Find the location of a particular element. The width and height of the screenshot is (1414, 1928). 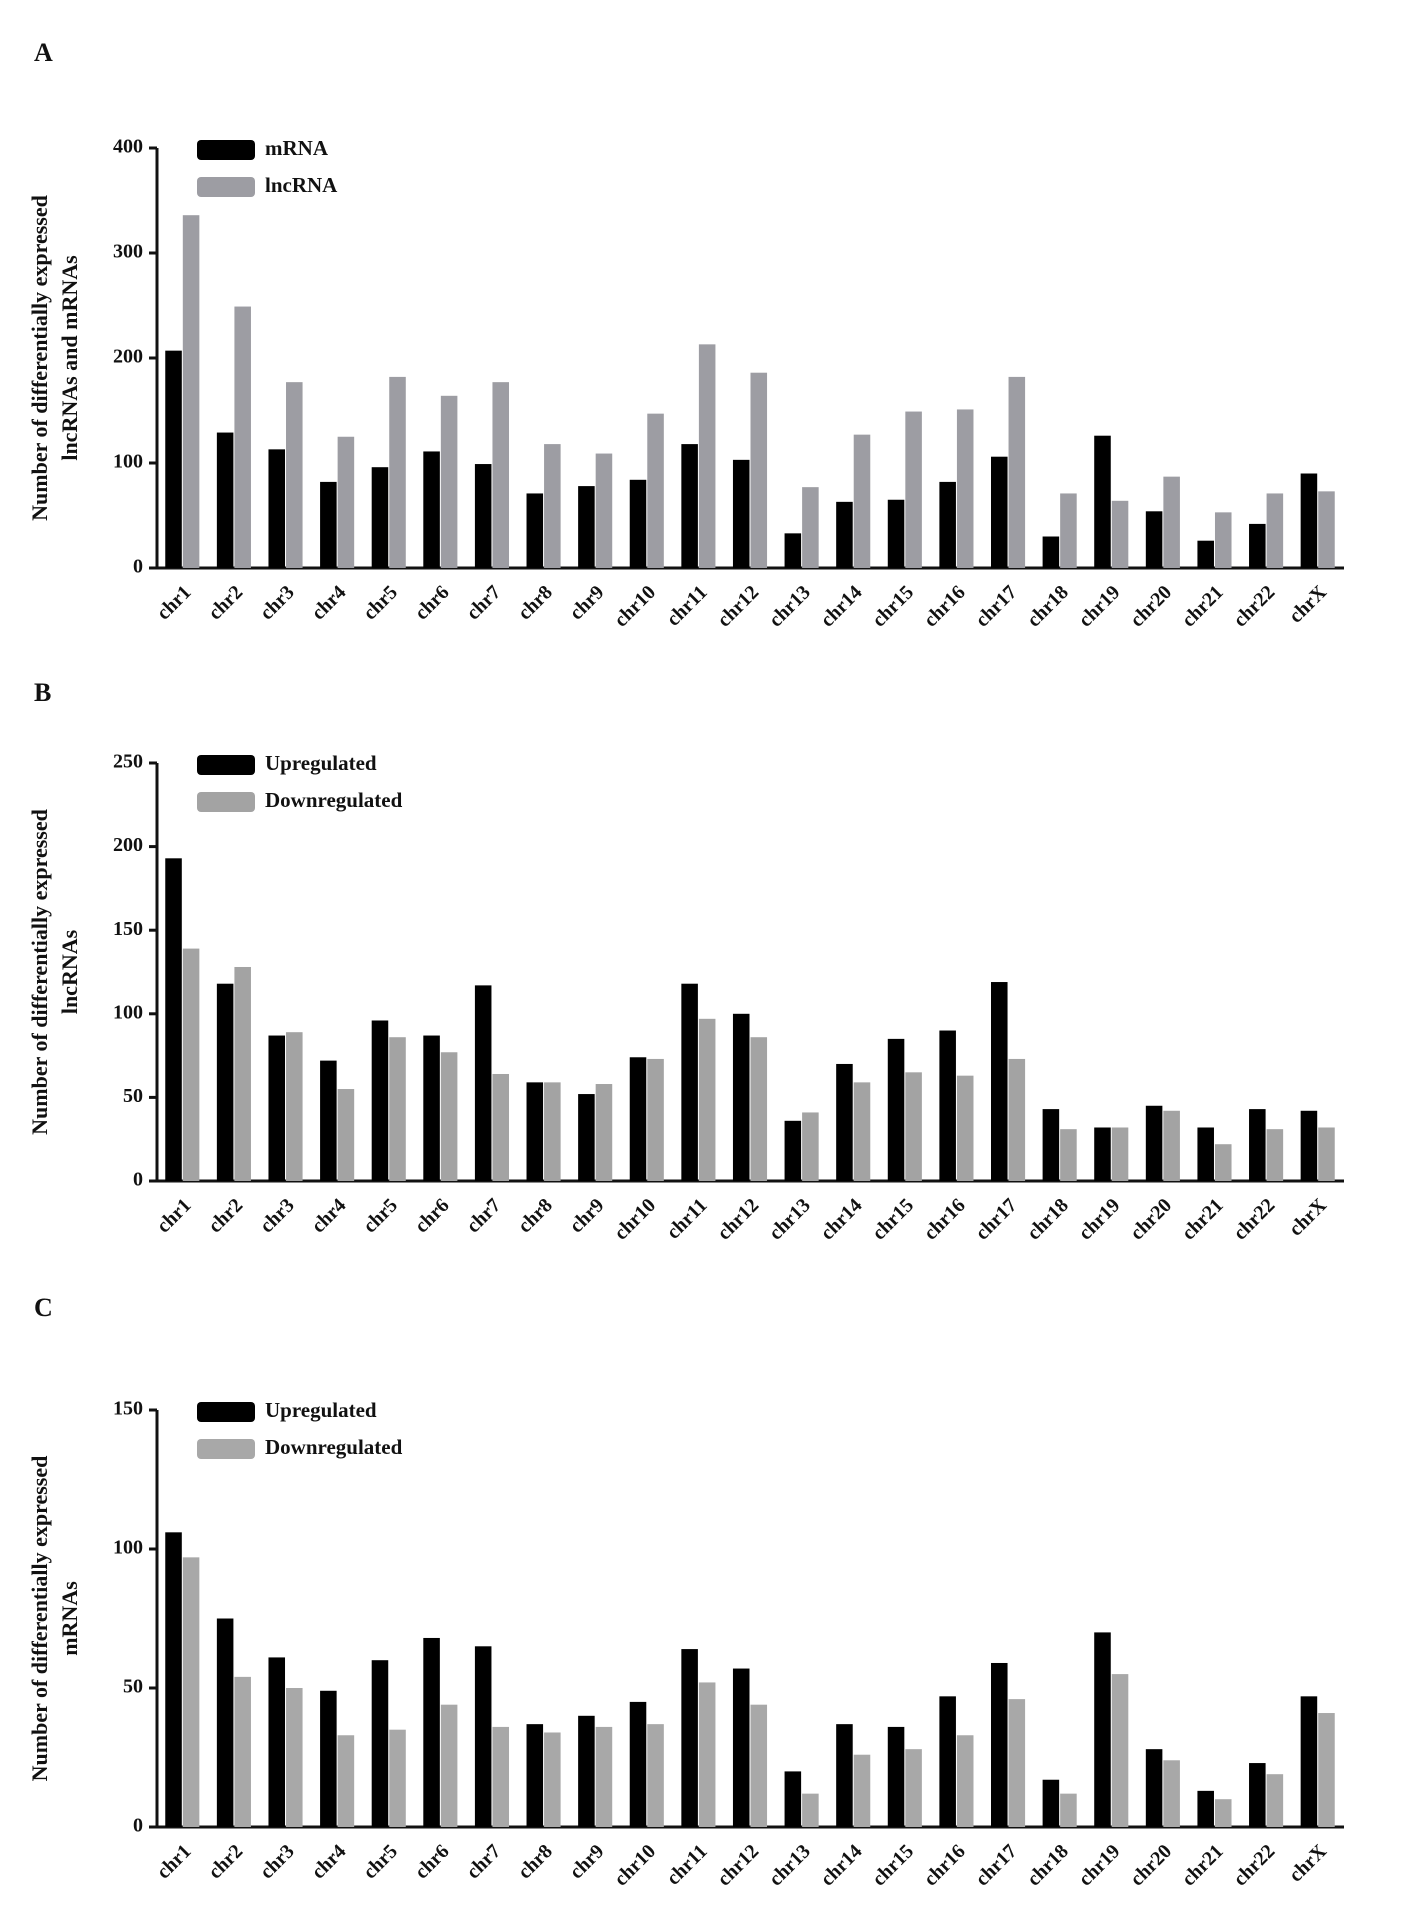

x-tick-label: chr21 is located at coordinates (1203, 1219).